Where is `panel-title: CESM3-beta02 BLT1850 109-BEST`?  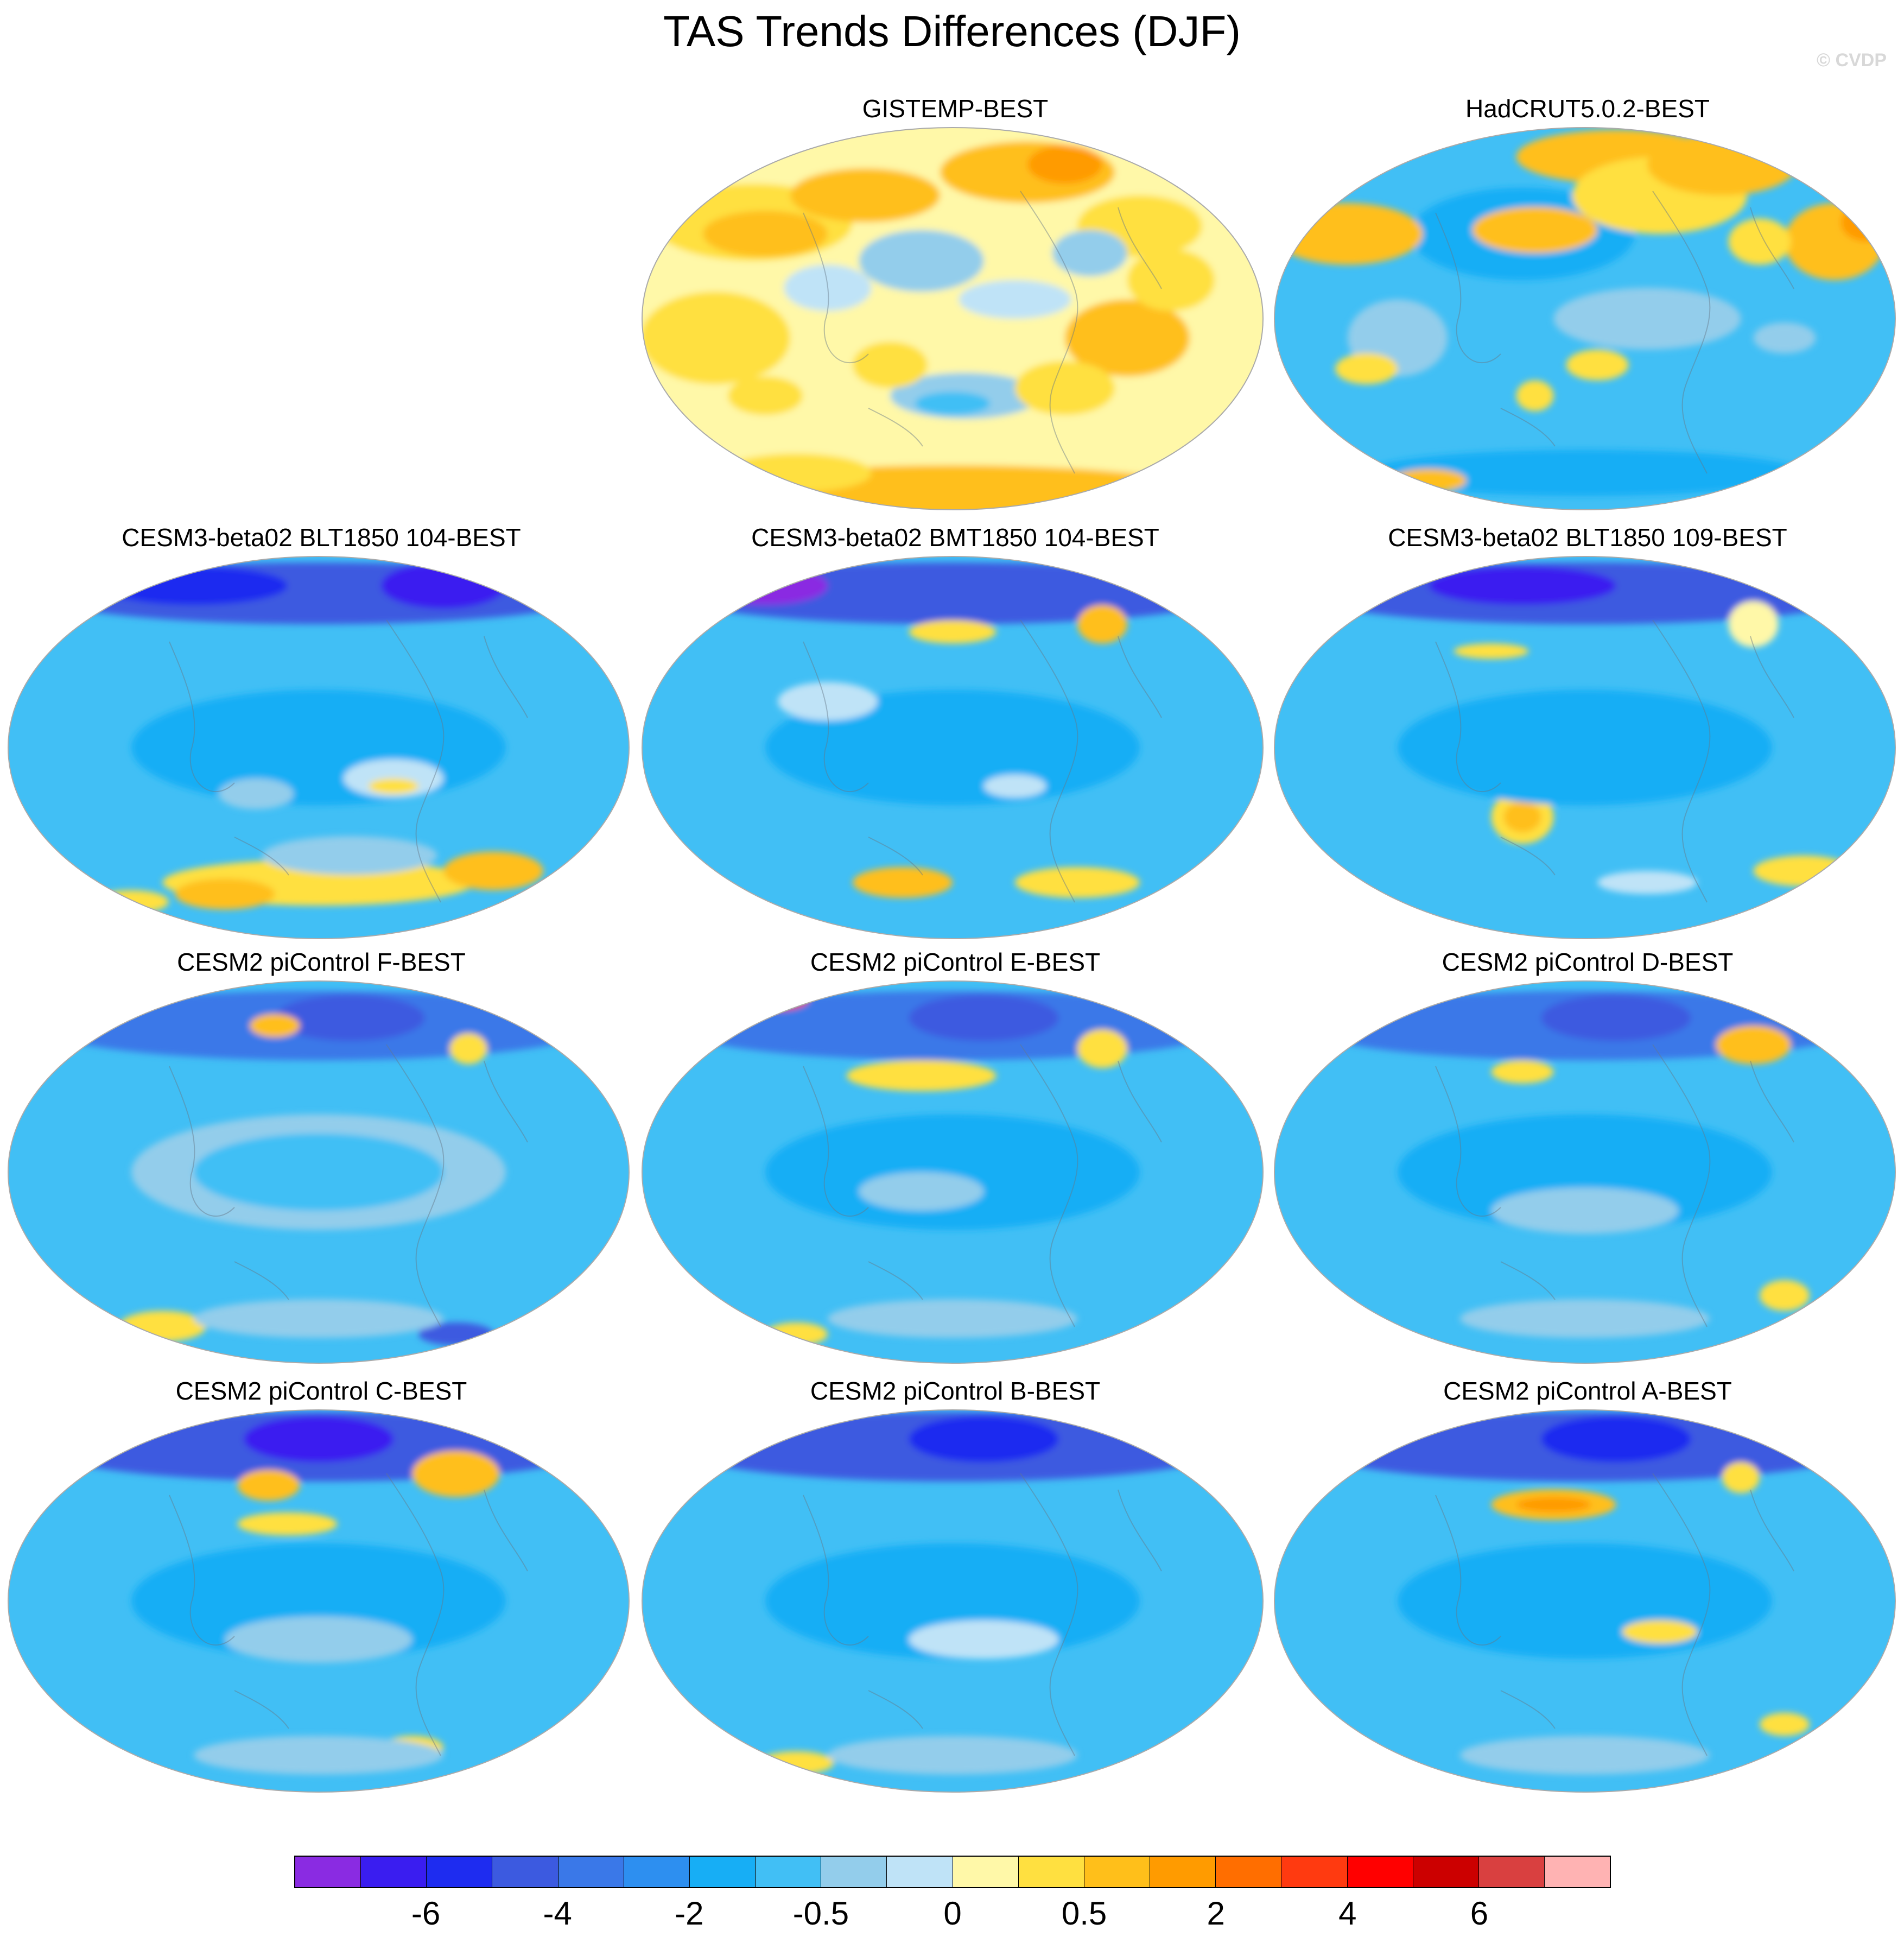
panel-title: CESM3-beta02 BLT1850 109-BEST is located at coordinates (1587, 537).